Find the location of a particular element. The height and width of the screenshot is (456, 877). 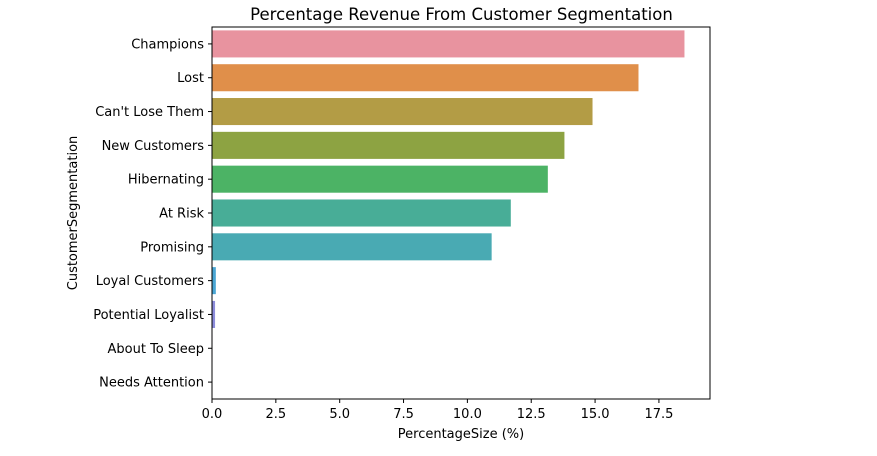

y-tick-label: Promising is located at coordinates (172, 247).